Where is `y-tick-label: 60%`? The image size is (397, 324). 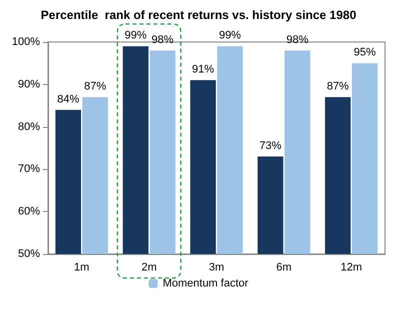 y-tick-label: 60% is located at coordinates (29, 212).